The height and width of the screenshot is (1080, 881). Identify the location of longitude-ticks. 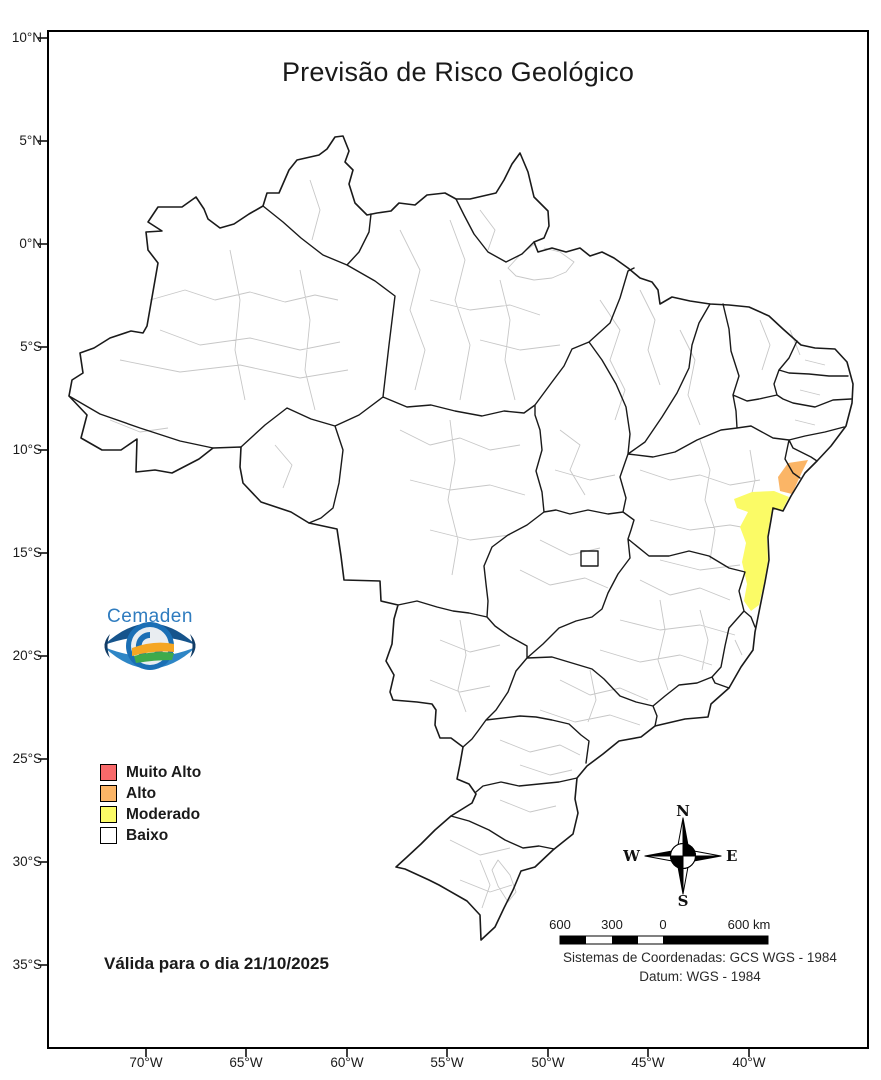
(447, 1052).